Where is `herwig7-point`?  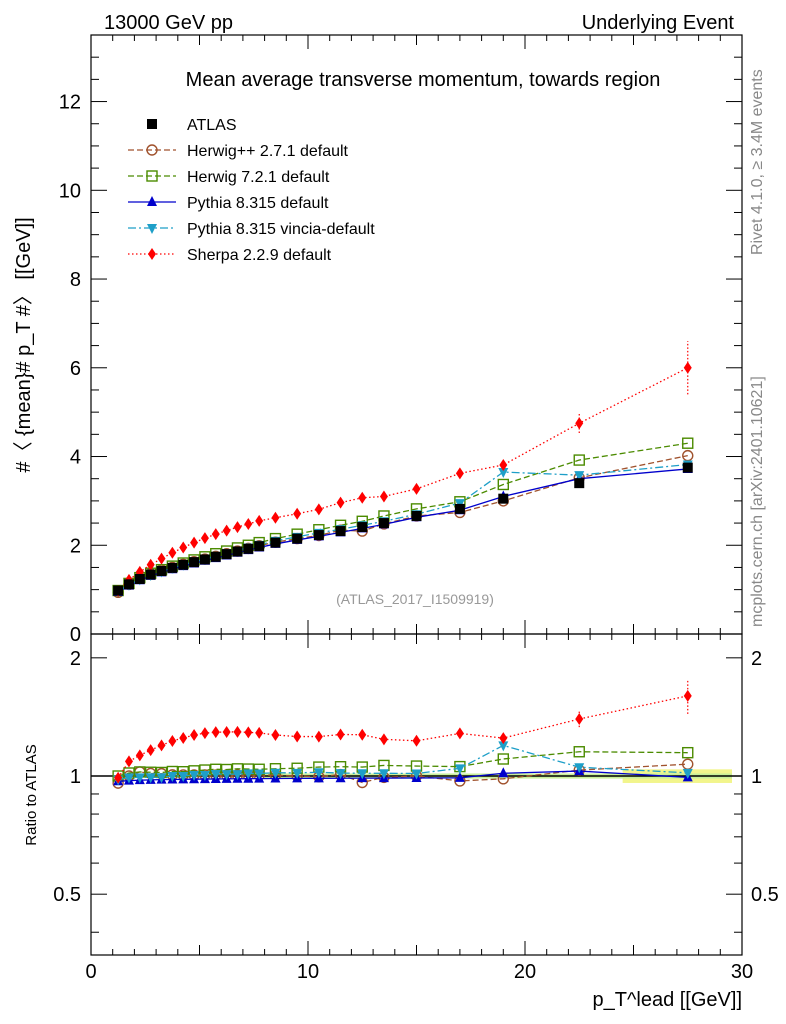
herwig7-point is located at coordinates (503, 484).